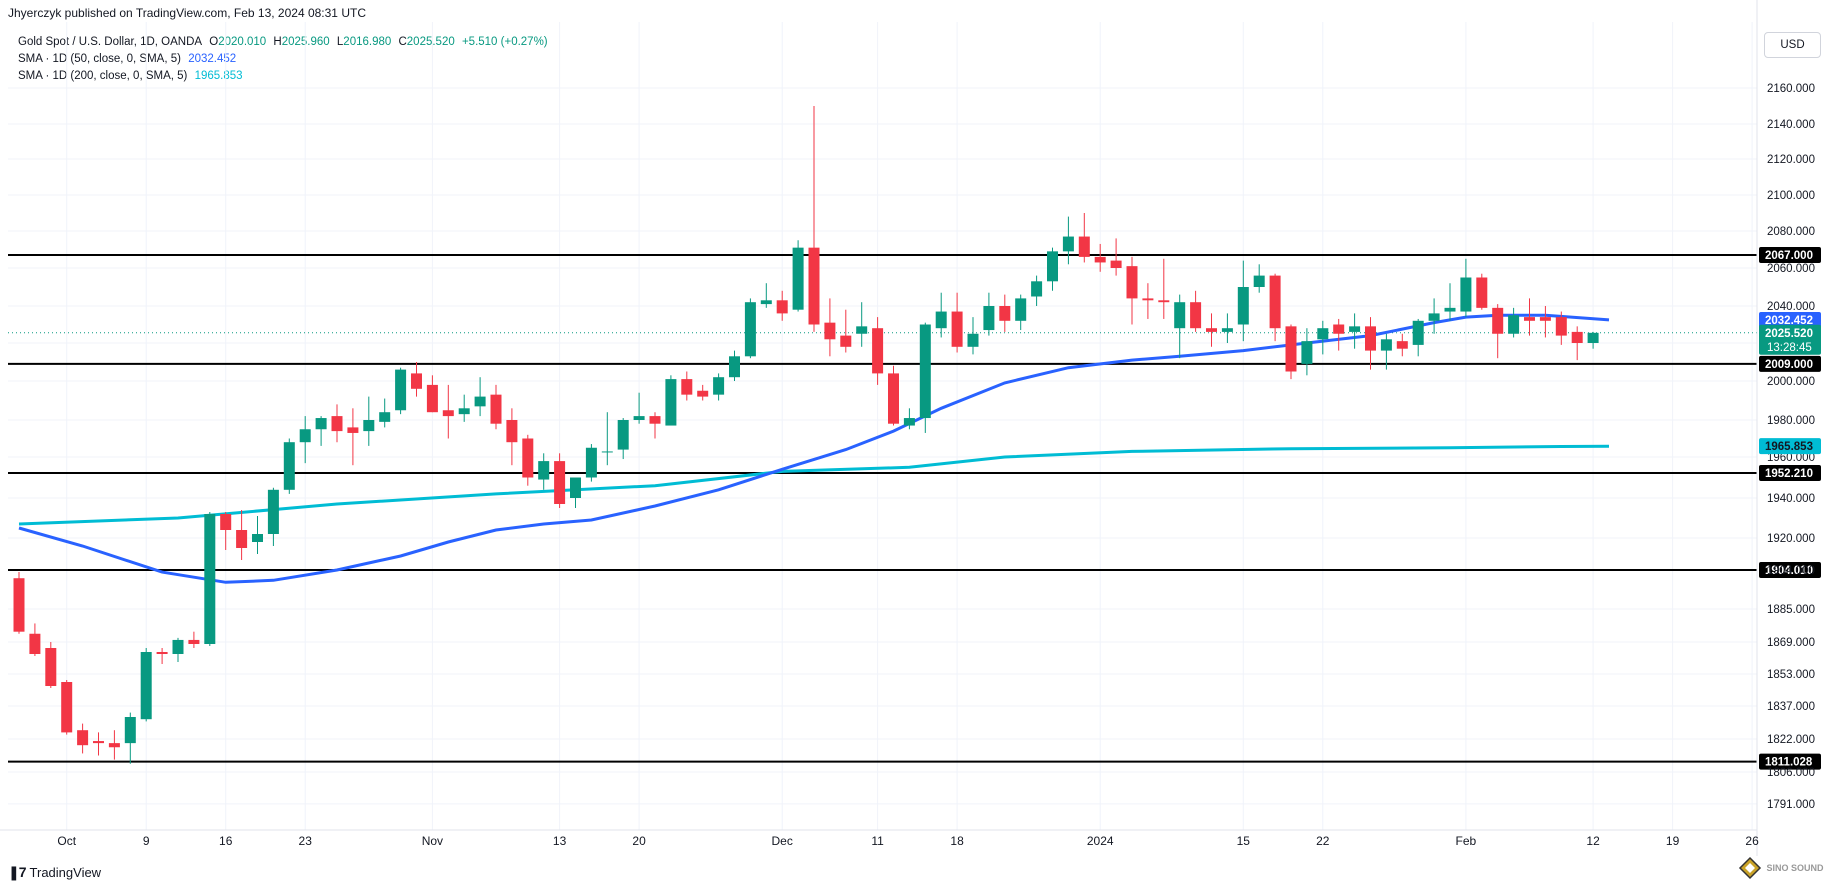 Image resolution: width=1835 pixels, height=891 pixels. What do you see at coordinates (1100, 841) in the screenshot?
I see `x-tick-label: 2024` at bounding box center [1100, 841].